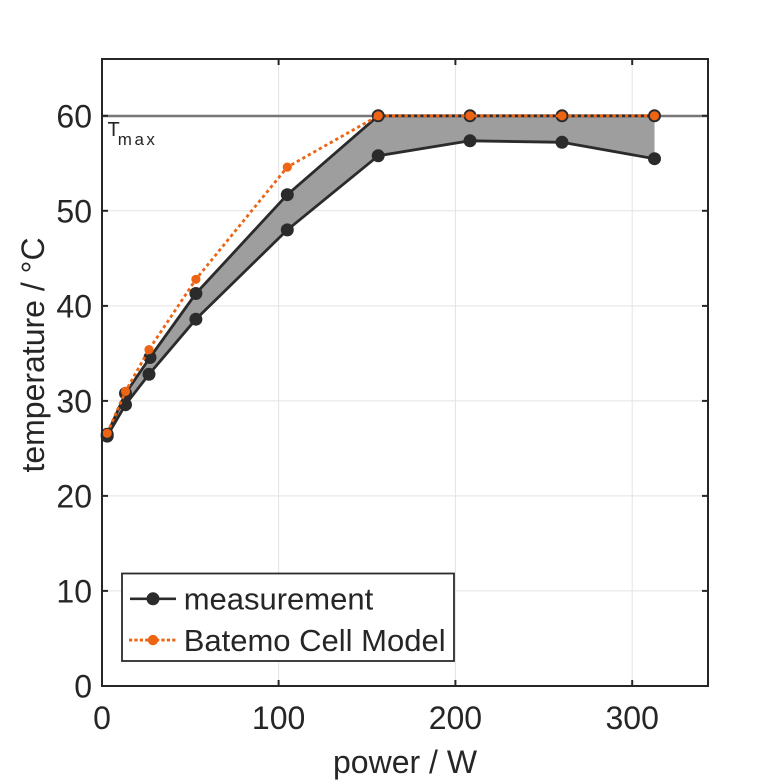  I want to click on svg-text: 100, so click(278, 718).